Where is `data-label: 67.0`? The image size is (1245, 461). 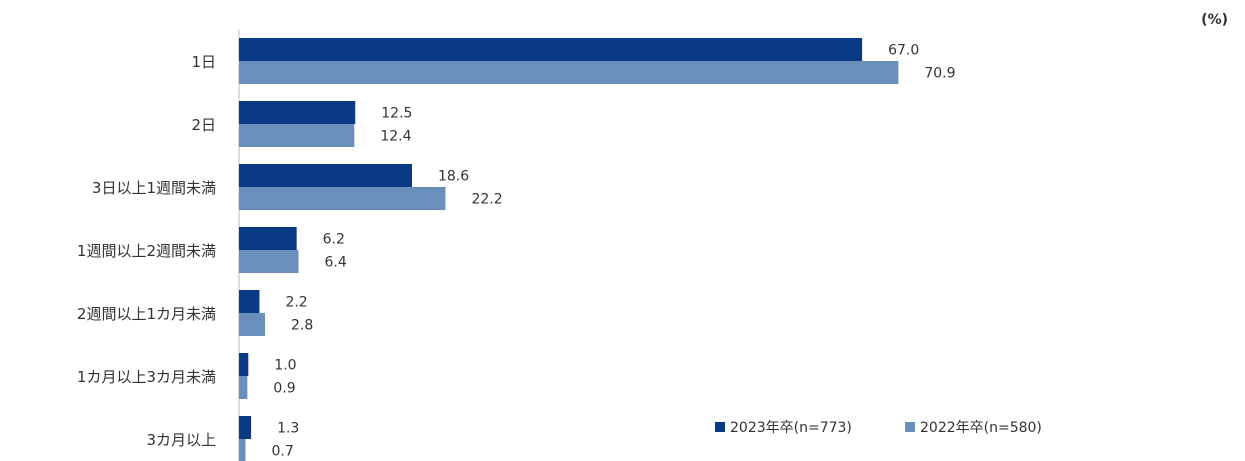
data-label: 67.0 is located at coordinates (903, 51).